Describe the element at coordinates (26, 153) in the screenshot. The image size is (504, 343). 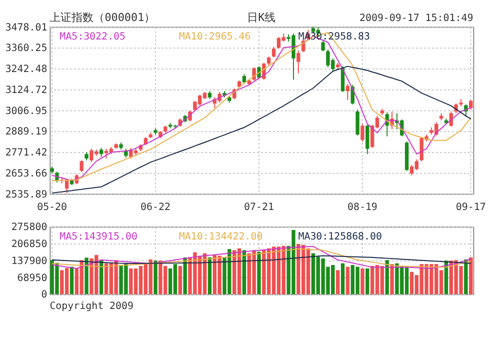
I see `y-tick-label: 2771.42` at that location.